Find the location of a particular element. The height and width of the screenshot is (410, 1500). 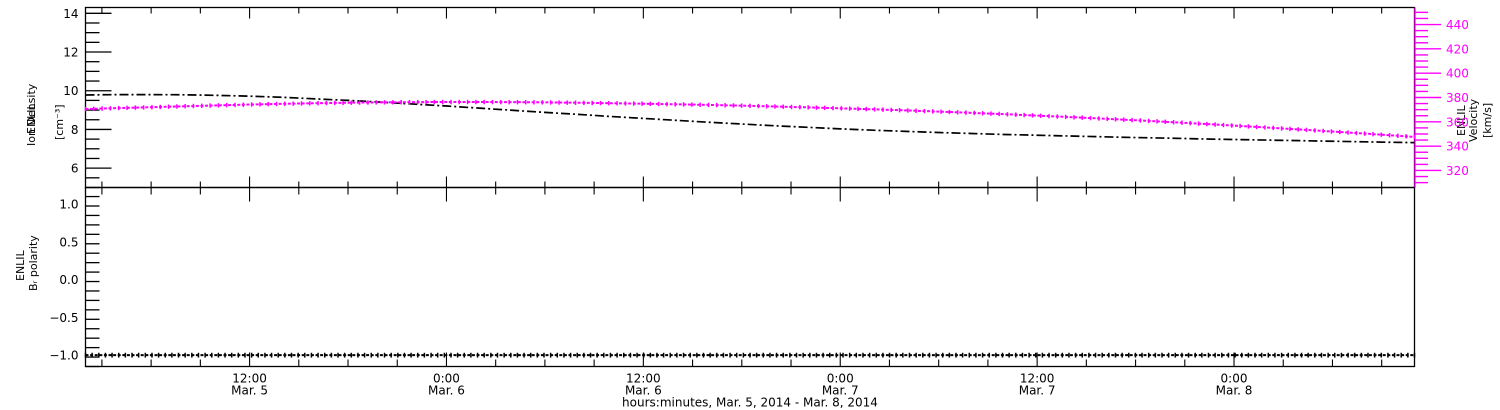

panel2-left-ytick-label: 0.0 is located at coordinates (68, 280).